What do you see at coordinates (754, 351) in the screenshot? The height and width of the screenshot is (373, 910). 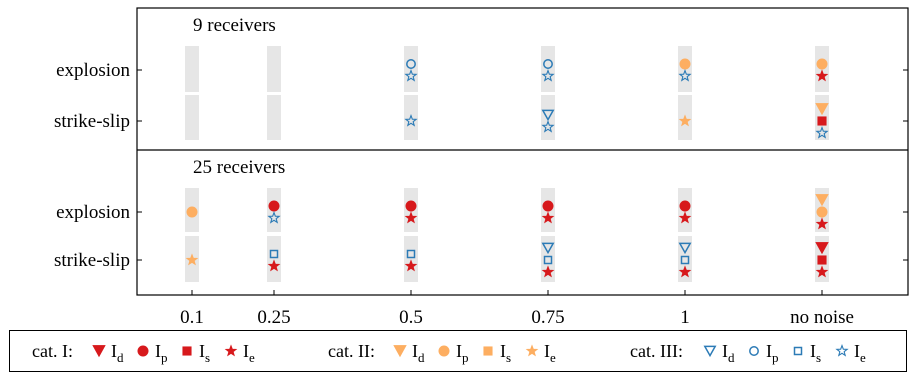 I see `legend-marker-III-p` at bounding box center [754, 351].